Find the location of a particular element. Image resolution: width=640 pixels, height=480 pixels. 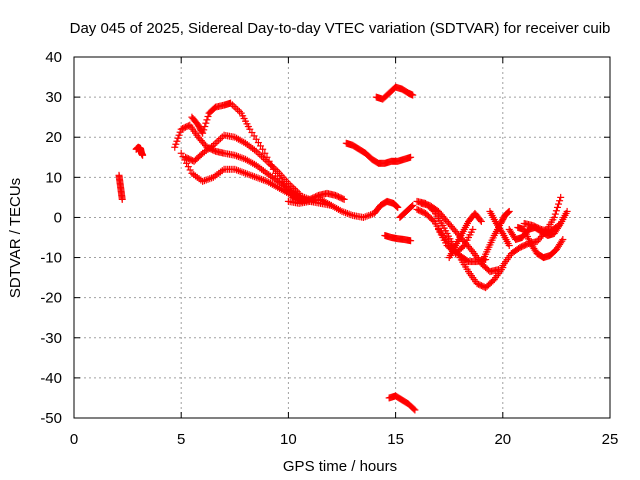

y-tick-label: -30 is located at coordinates (51, 338).